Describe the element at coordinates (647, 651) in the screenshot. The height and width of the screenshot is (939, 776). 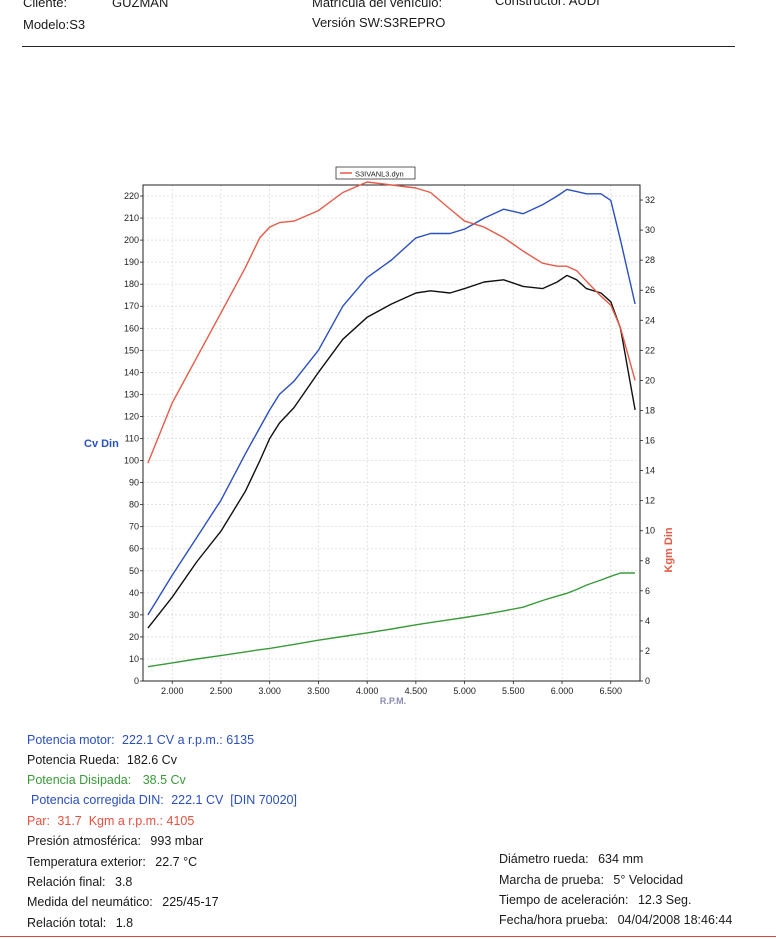
I see `y-right-tick-label: 2` at that location.